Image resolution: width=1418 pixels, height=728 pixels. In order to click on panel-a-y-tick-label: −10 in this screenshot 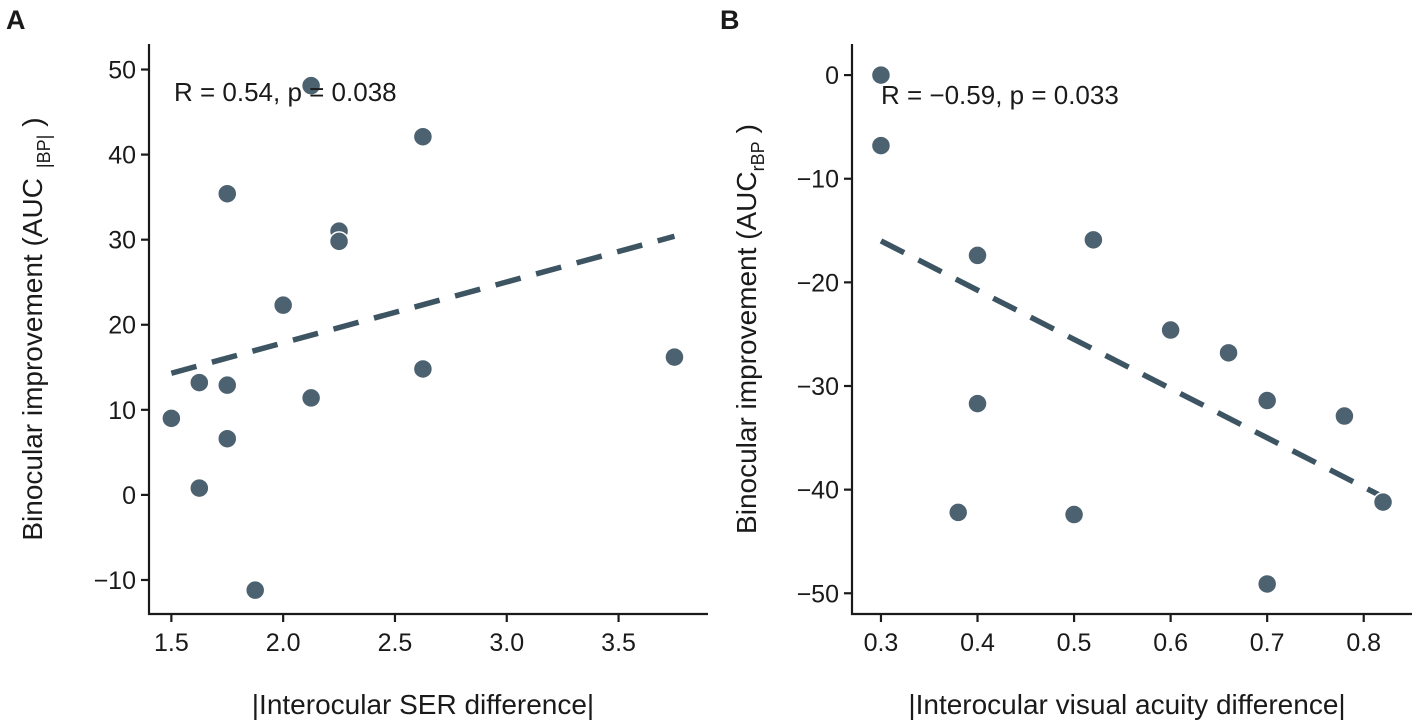, I will do `click(115, 581)`.